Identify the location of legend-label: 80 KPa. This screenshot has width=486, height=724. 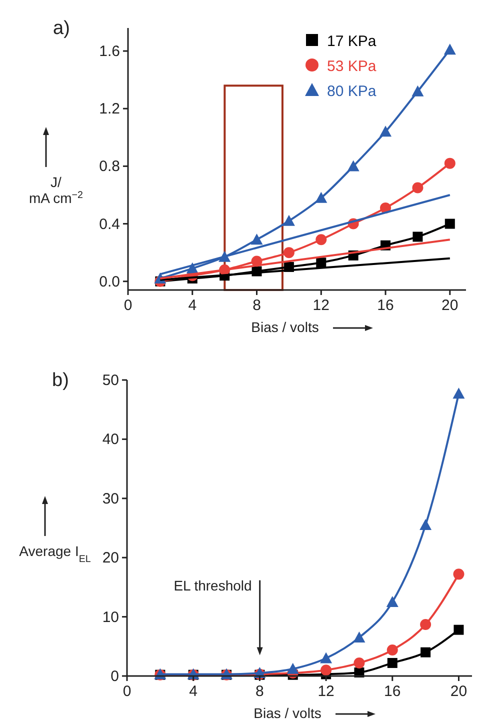
(352, 91).